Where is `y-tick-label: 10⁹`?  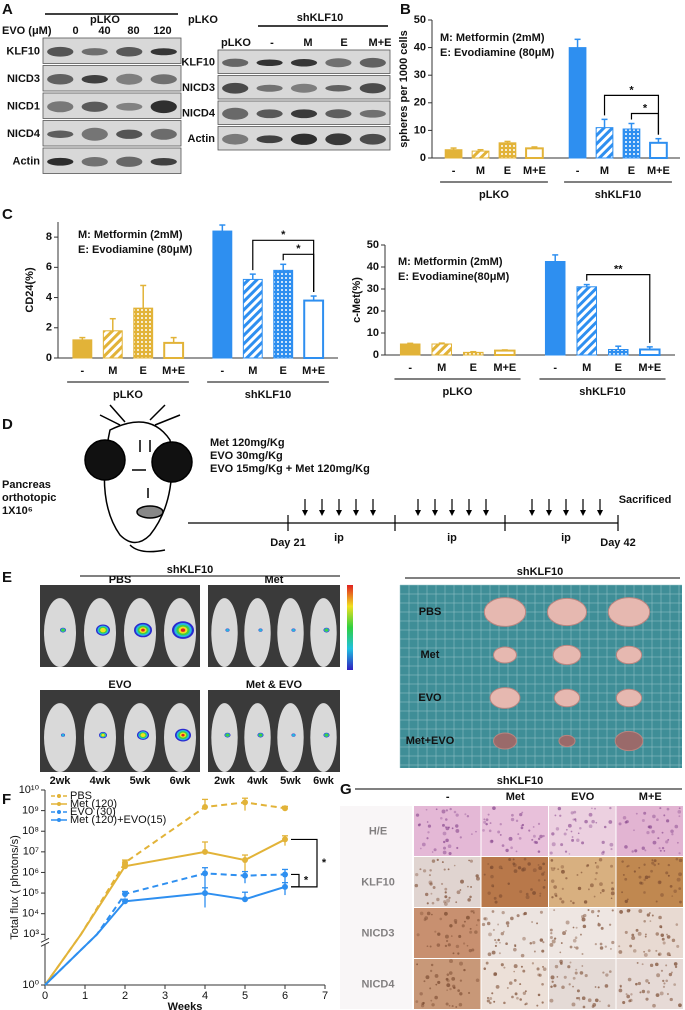
y-tick-label: 10⁹ is located at coordinates (30, 811).